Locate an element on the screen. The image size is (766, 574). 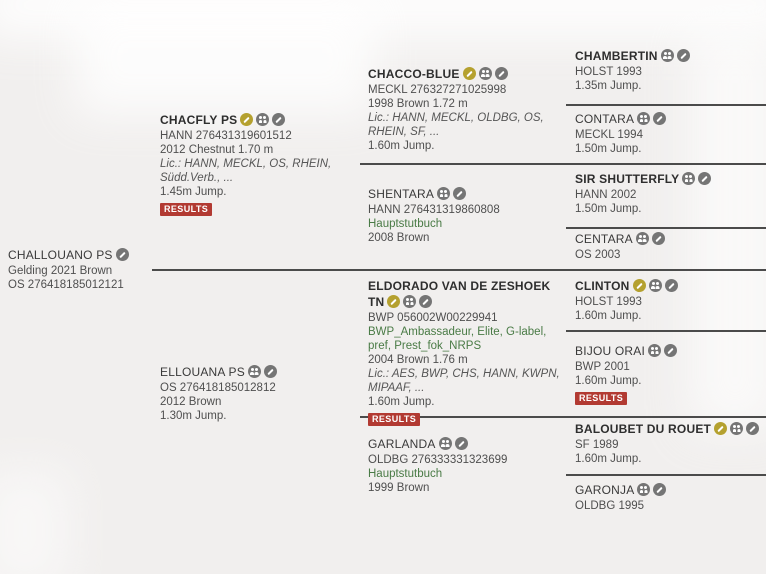
horse-detail: 1999 Brown is located at coordinates (399, 488).